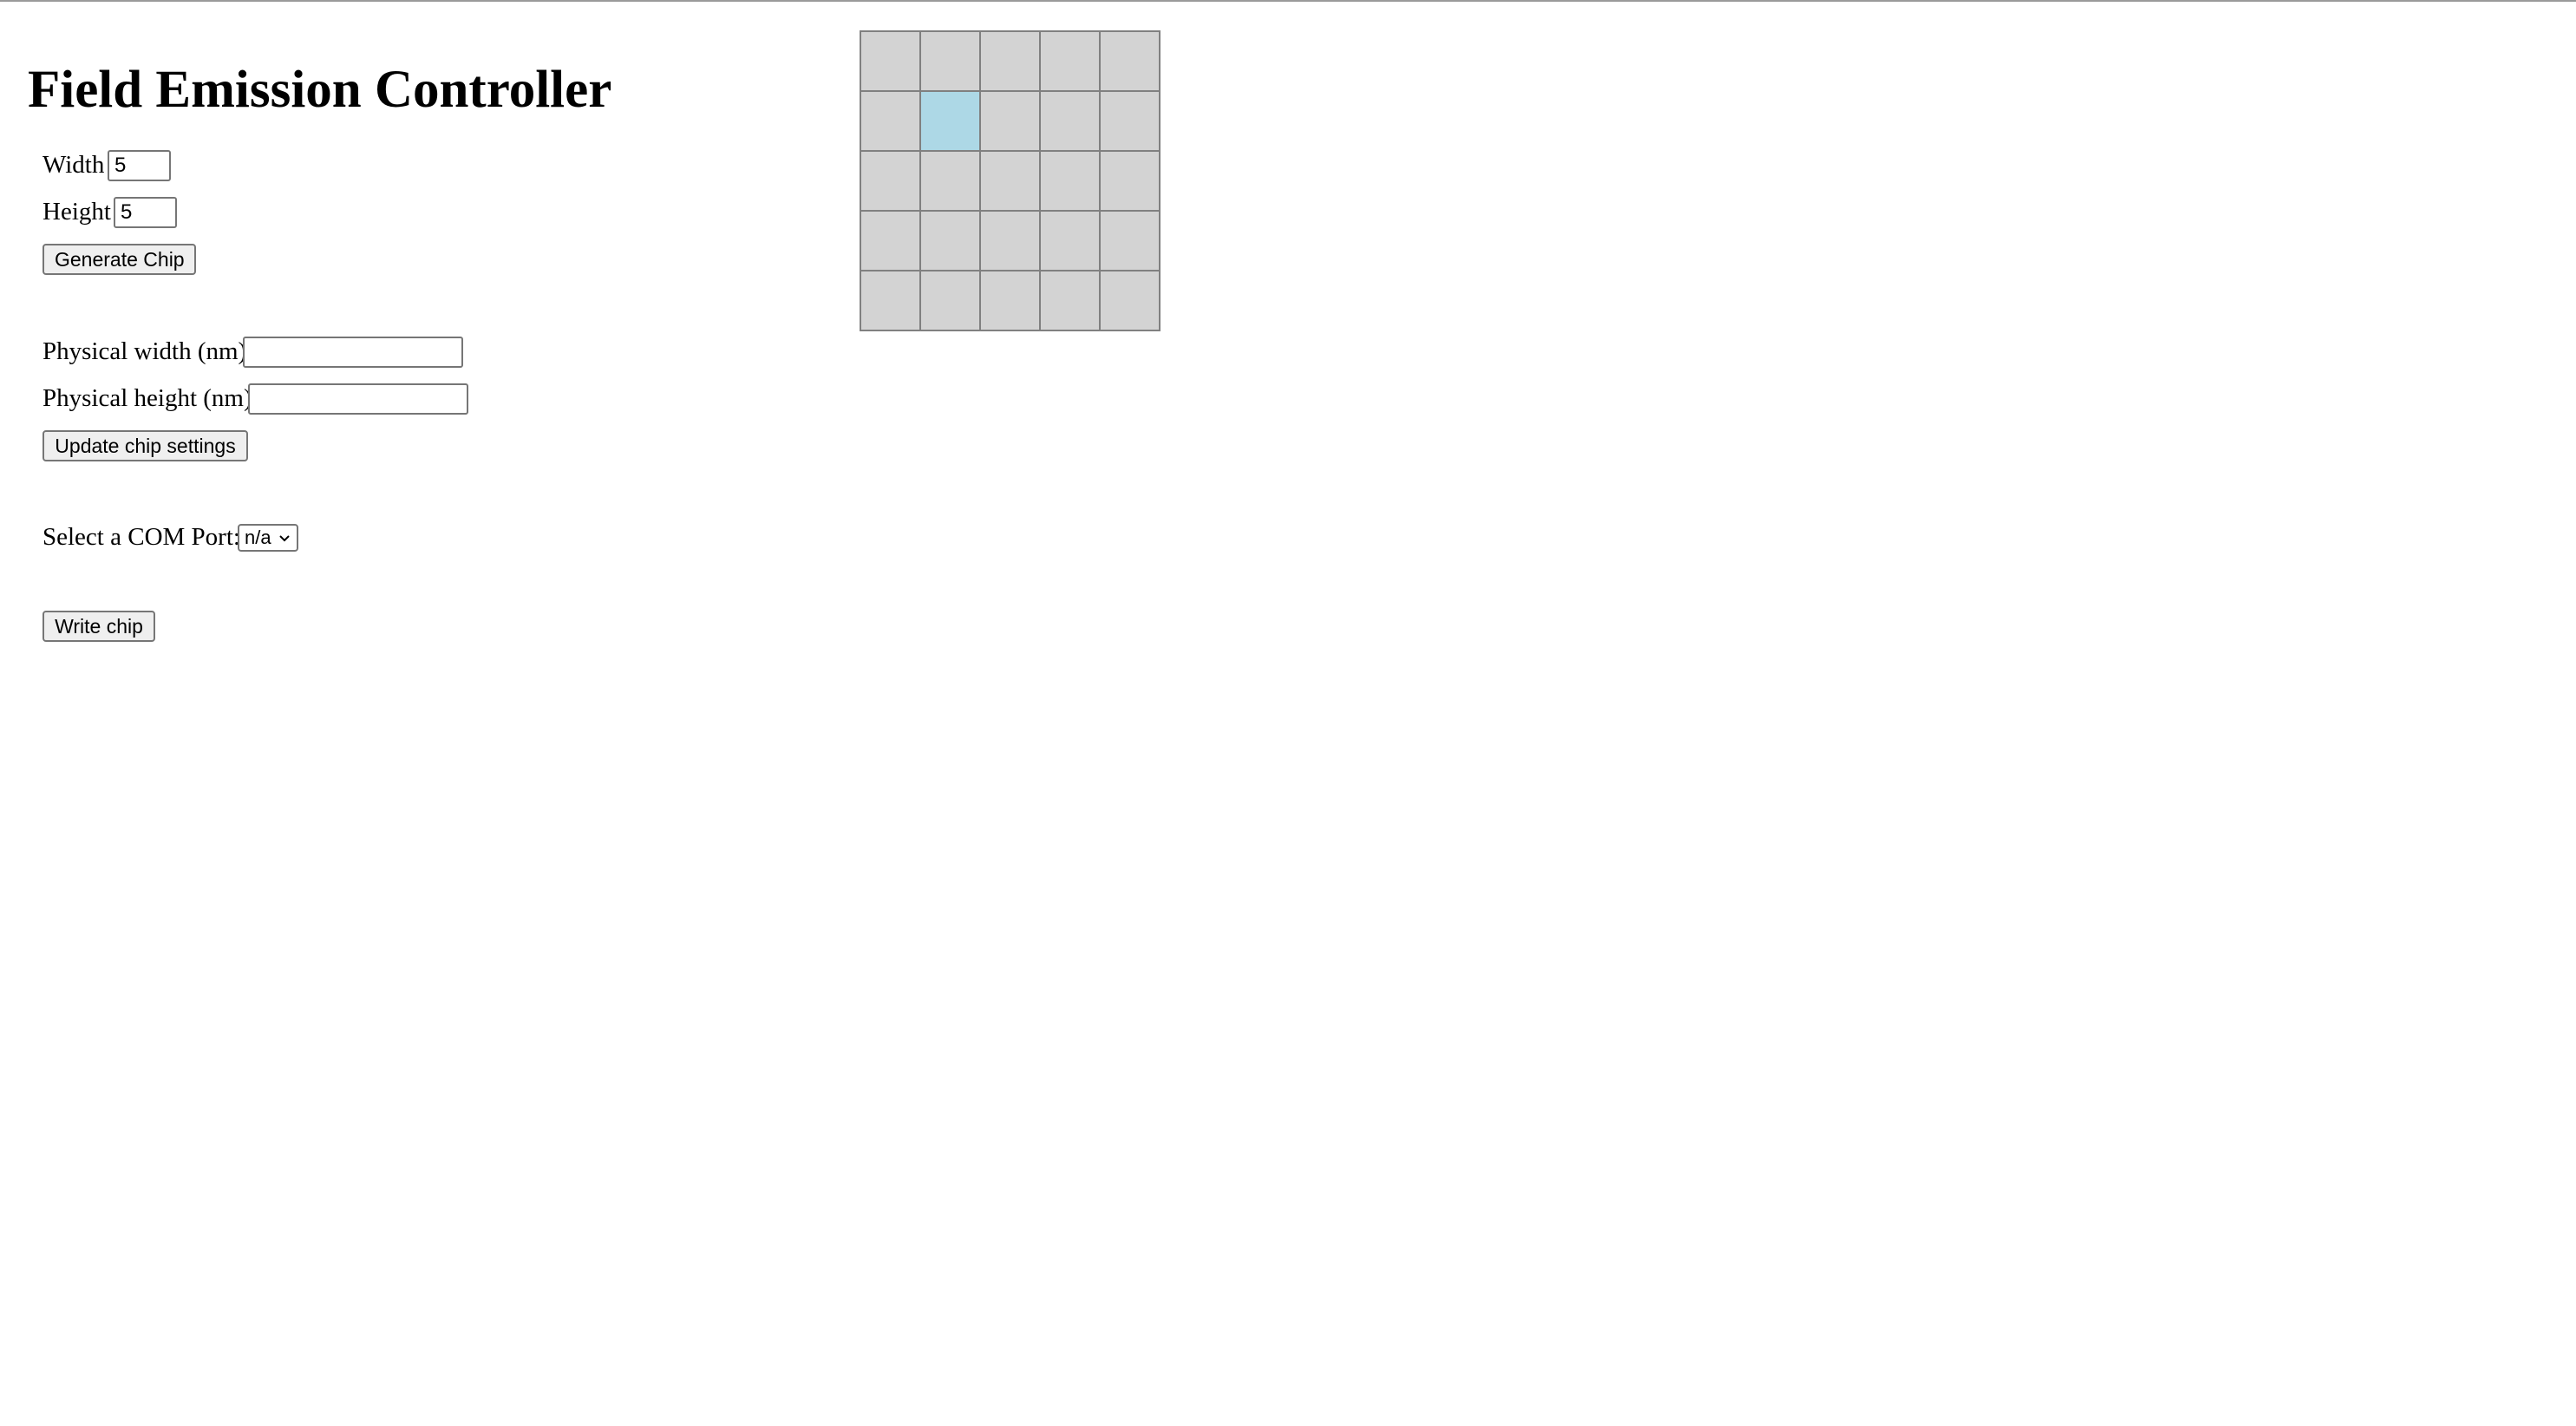 The image size is (2576, 1426). Describe the element at coordinates (145, 212) in the screenshot. I see `height-input` at that location.